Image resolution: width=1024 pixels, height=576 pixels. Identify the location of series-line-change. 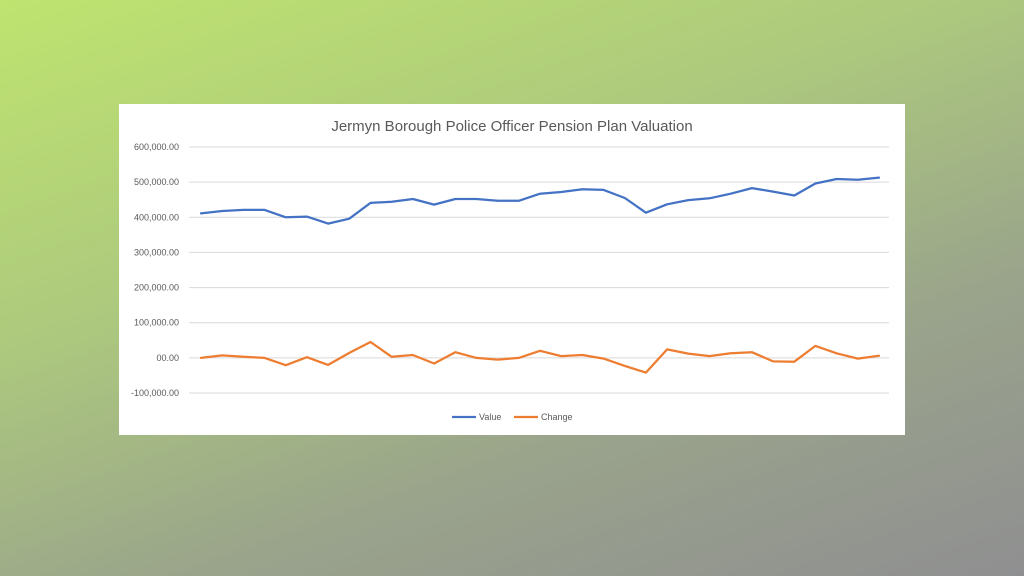
(540, 357).